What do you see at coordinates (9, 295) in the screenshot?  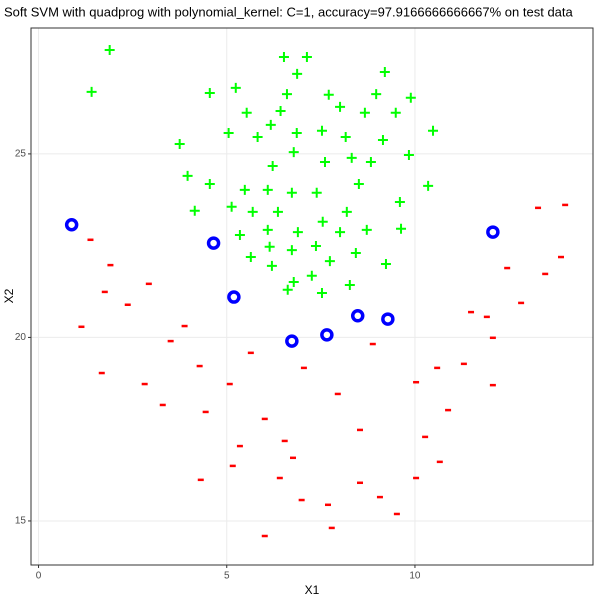 I see `y-axis-label: X2` at bounding box center [9, 295].